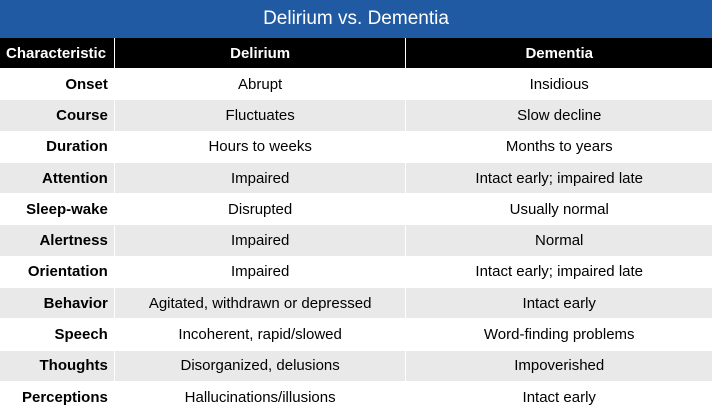 This screenshot has height=418, width=712. Describe the element at coordinates (57, 146) in the screenshot. I see `row-characteristic: Duration` at that location.